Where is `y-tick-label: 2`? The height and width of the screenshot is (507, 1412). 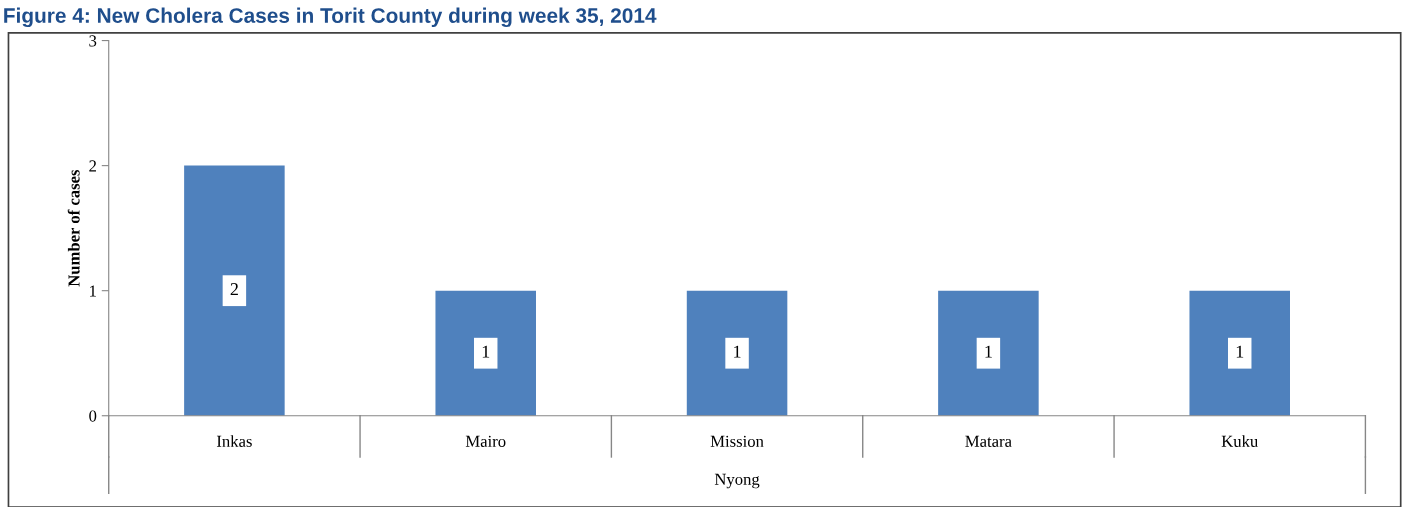 y-tick-label: 2 is located at coordinates (92, 166).